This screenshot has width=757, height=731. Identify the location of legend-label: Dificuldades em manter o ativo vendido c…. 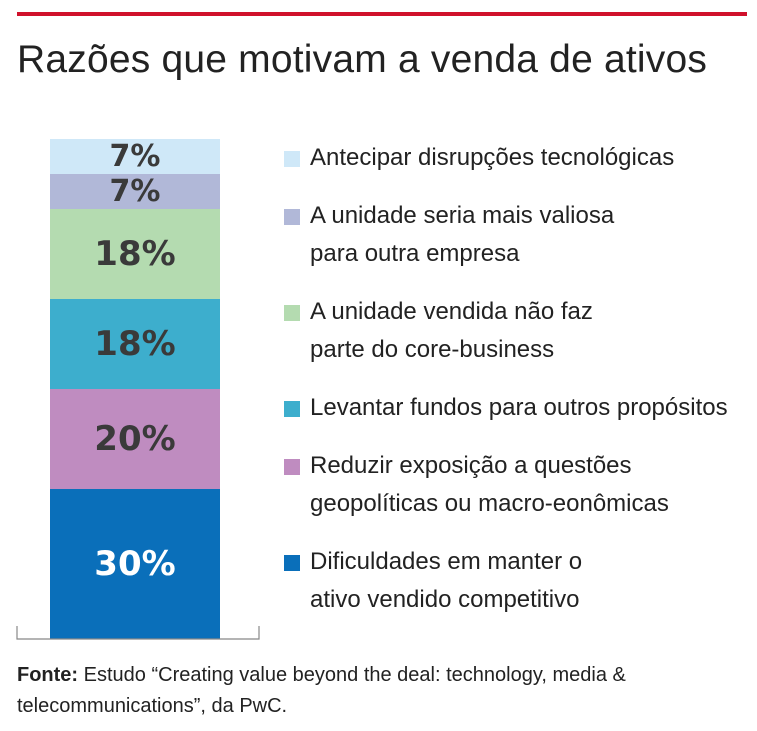
(446, 580).